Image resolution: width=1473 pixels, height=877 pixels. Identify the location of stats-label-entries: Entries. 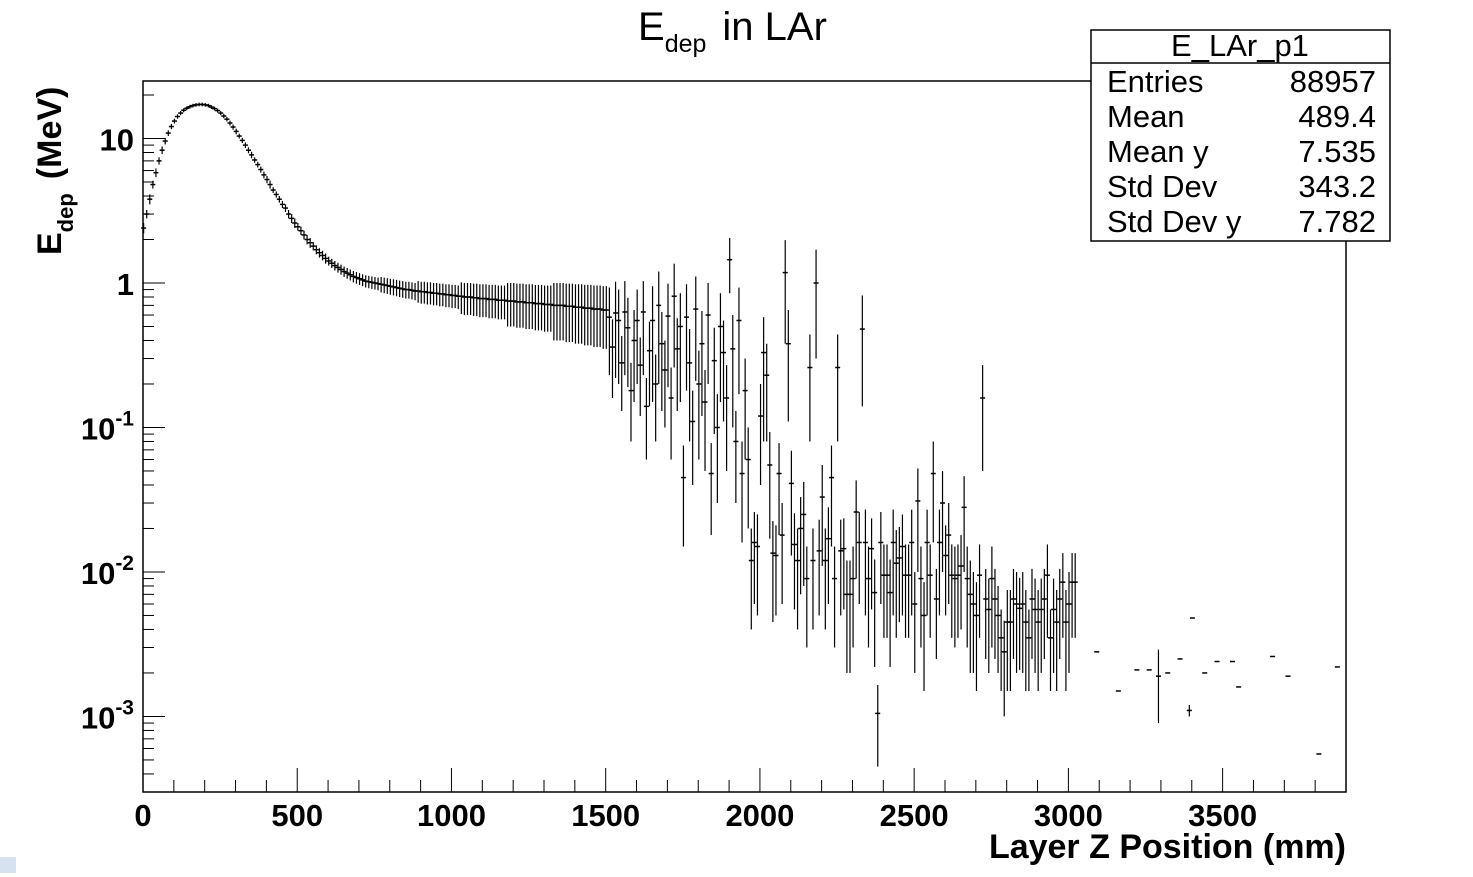
(1155, 81).